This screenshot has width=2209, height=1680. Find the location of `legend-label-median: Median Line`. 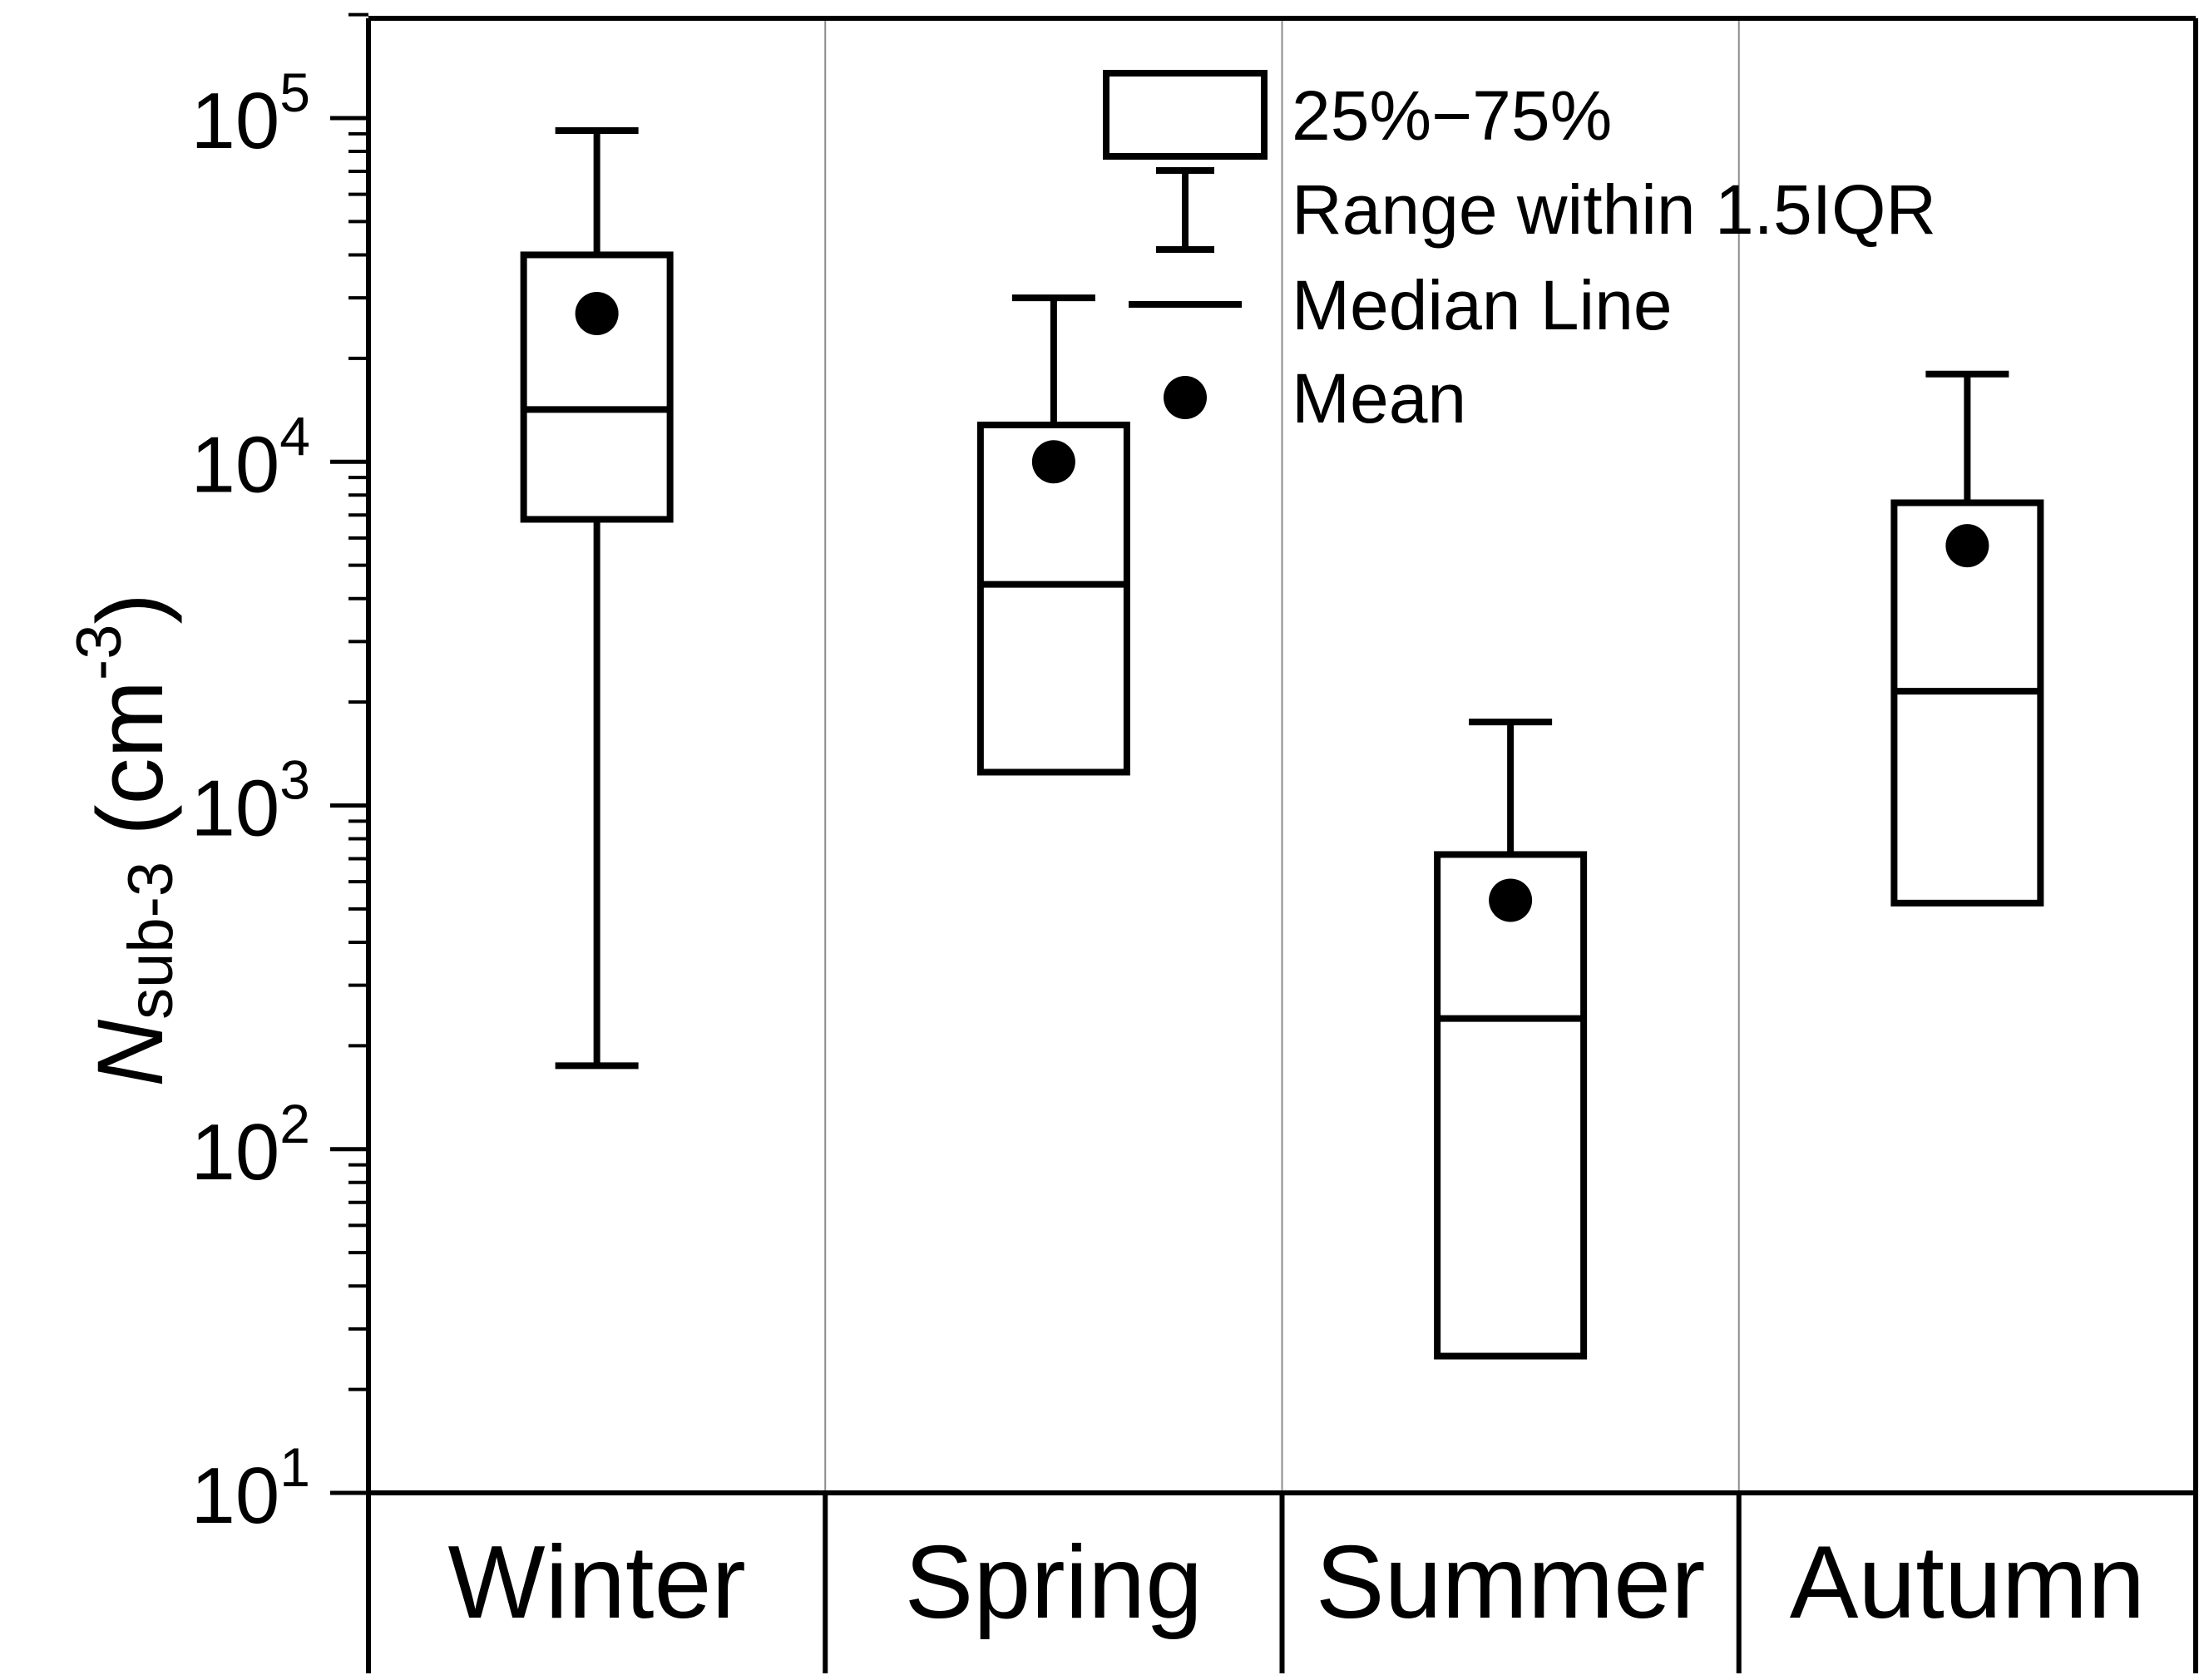

legend-label-median: Median Line is located at coordinates (1482, 305).